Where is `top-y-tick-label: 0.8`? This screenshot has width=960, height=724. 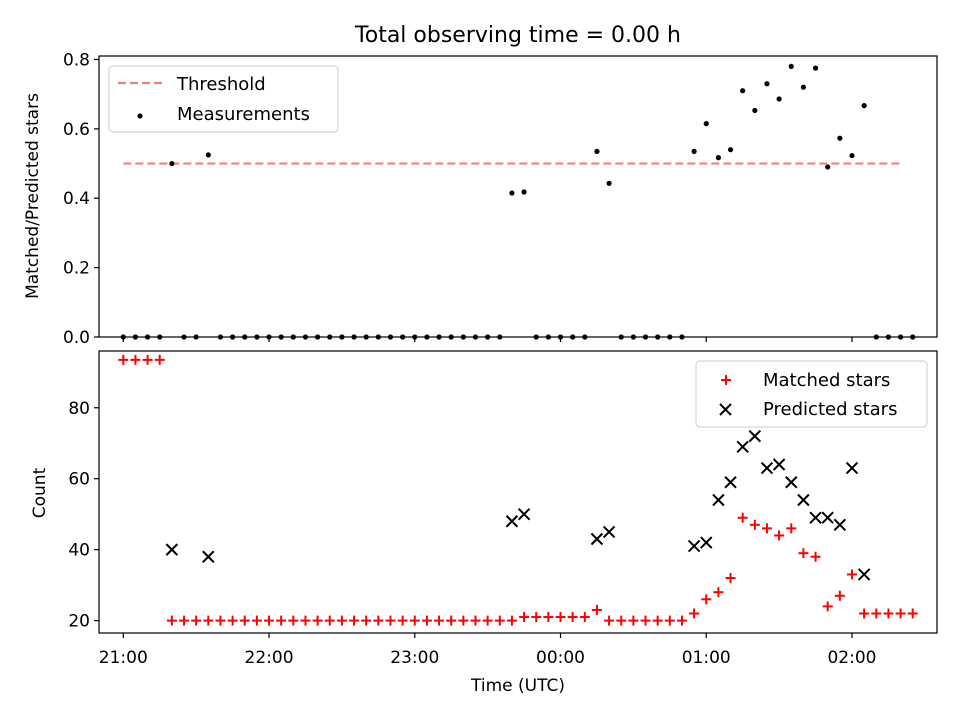
top-y-tick-label: 0.8 is located at coordinates (76, 60).